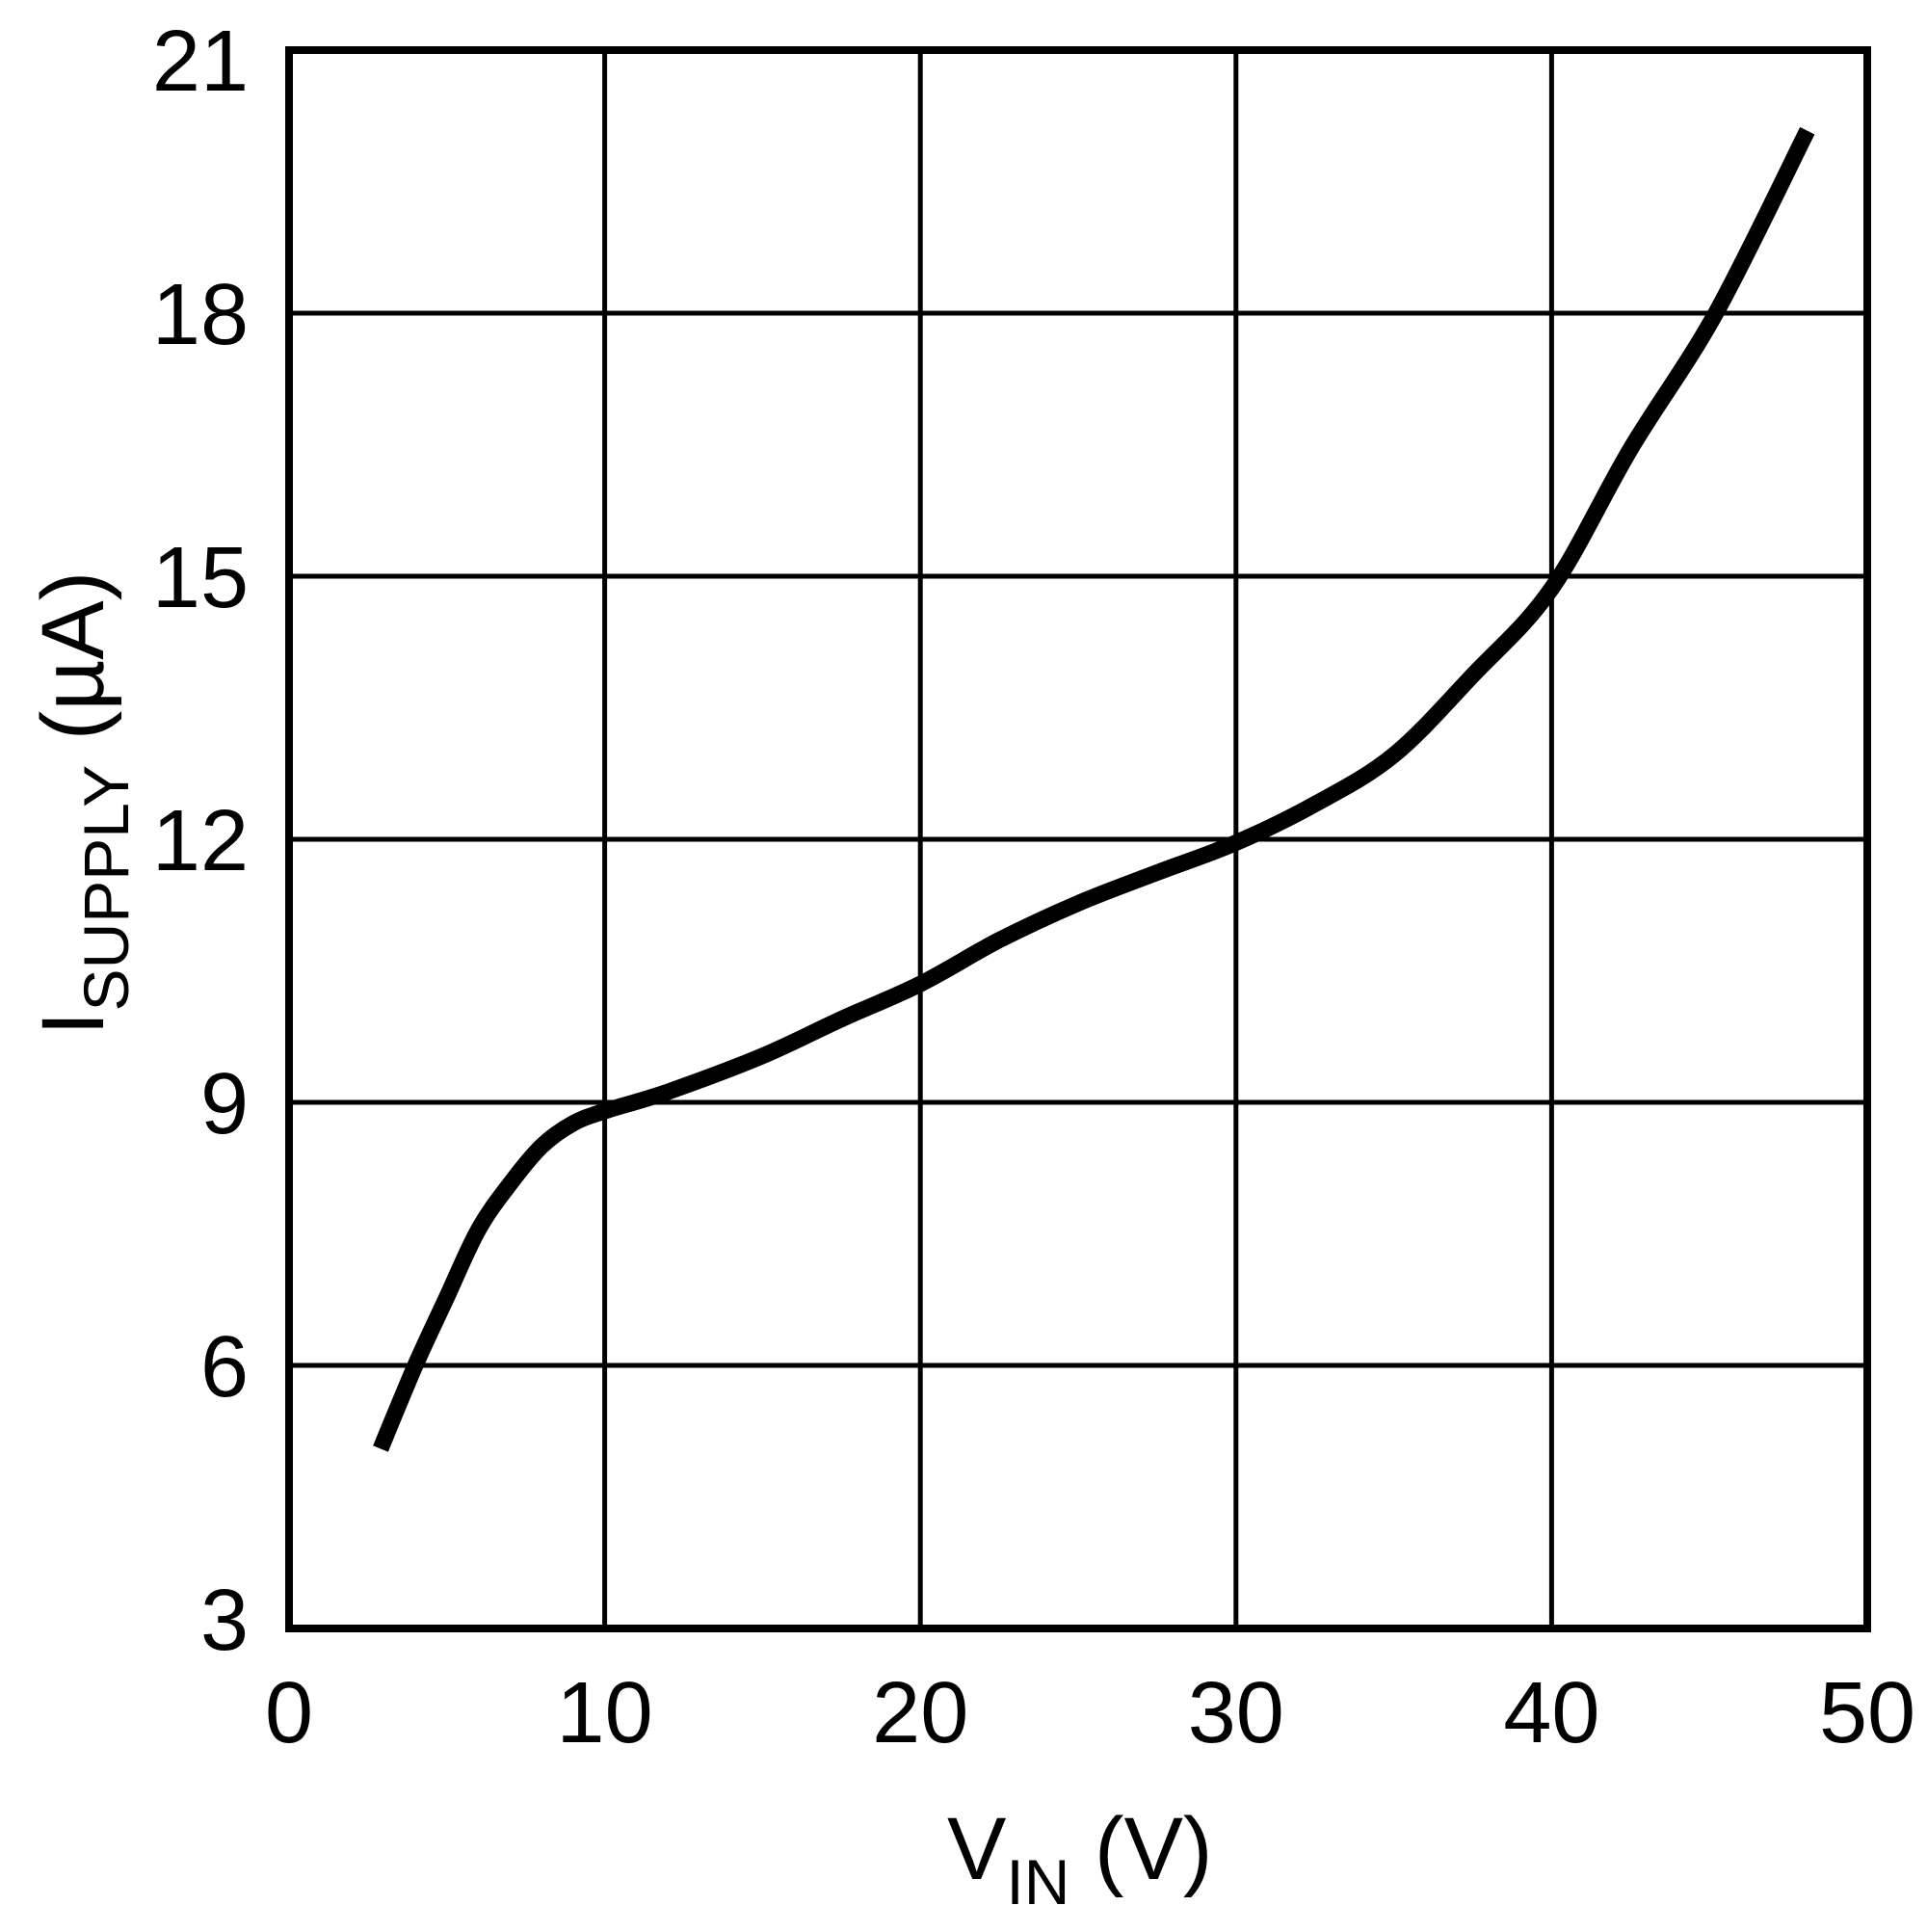  What do you see at coordinates (225, 1104) in the screenshot?
I see `y-tick-label: 9` at bounding box center [225, 1104].